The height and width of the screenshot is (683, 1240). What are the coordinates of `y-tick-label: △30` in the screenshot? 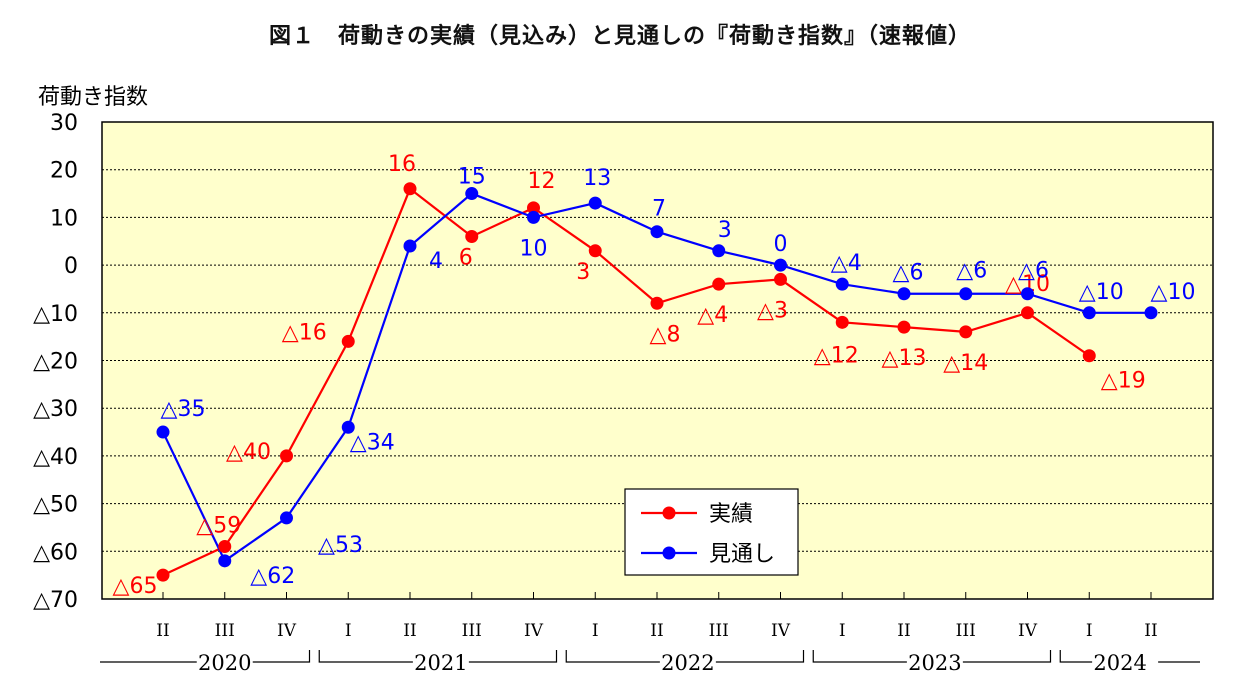 It's located at (55, 409).